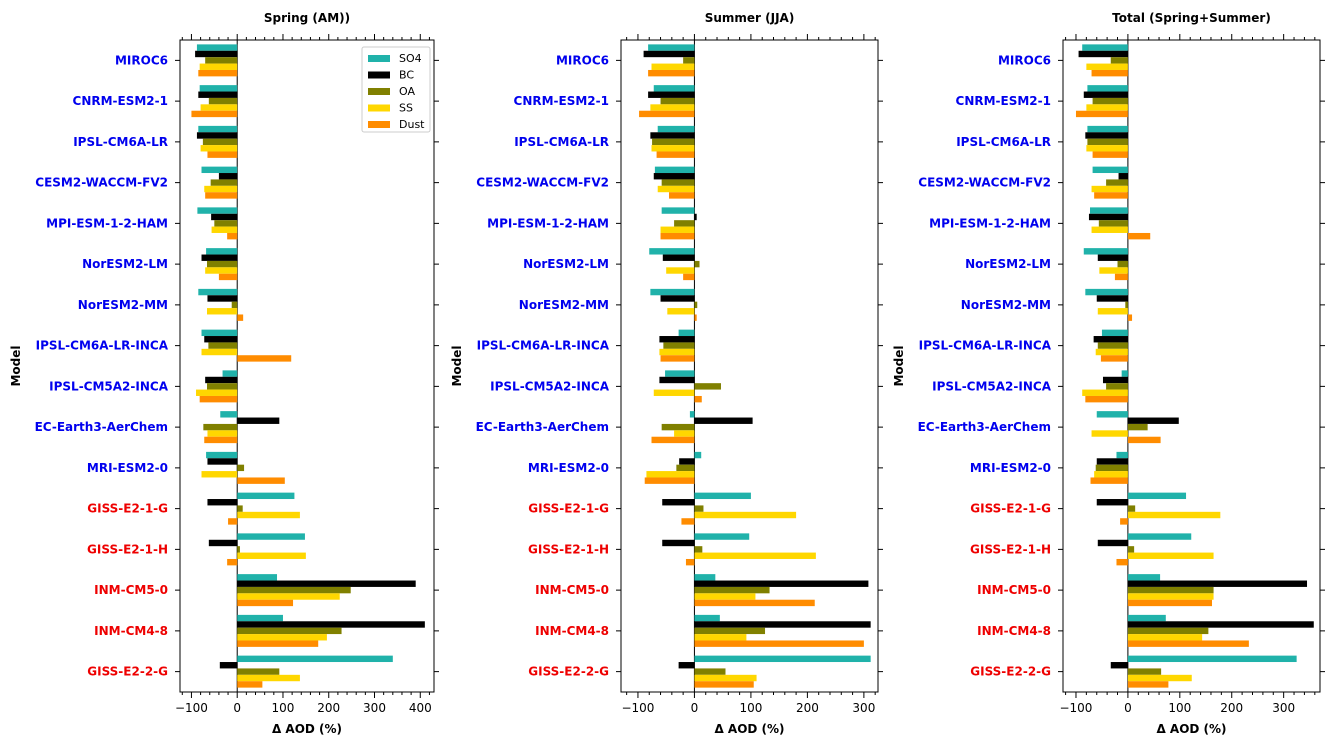 This screenshot has height=737, width=1326. Describe the element at coordinates (407, 91) in the screenshot. I see `legend-label-oa: OA` at that location.